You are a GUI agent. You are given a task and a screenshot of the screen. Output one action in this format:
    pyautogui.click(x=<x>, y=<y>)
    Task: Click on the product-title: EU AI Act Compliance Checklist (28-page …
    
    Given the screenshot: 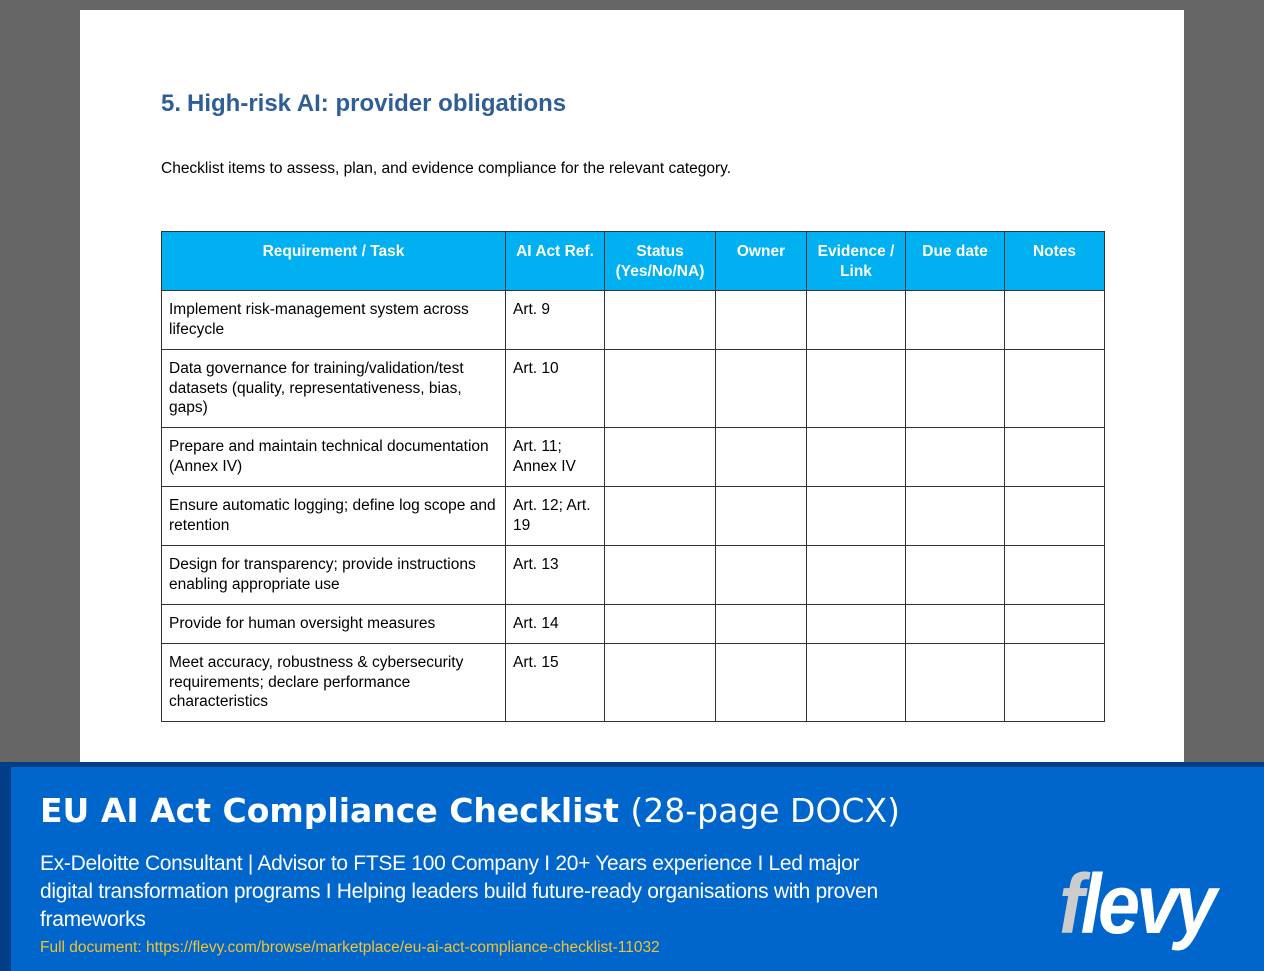 What is the action you would take?
    pyautogui.click(x=470, y=810)
    